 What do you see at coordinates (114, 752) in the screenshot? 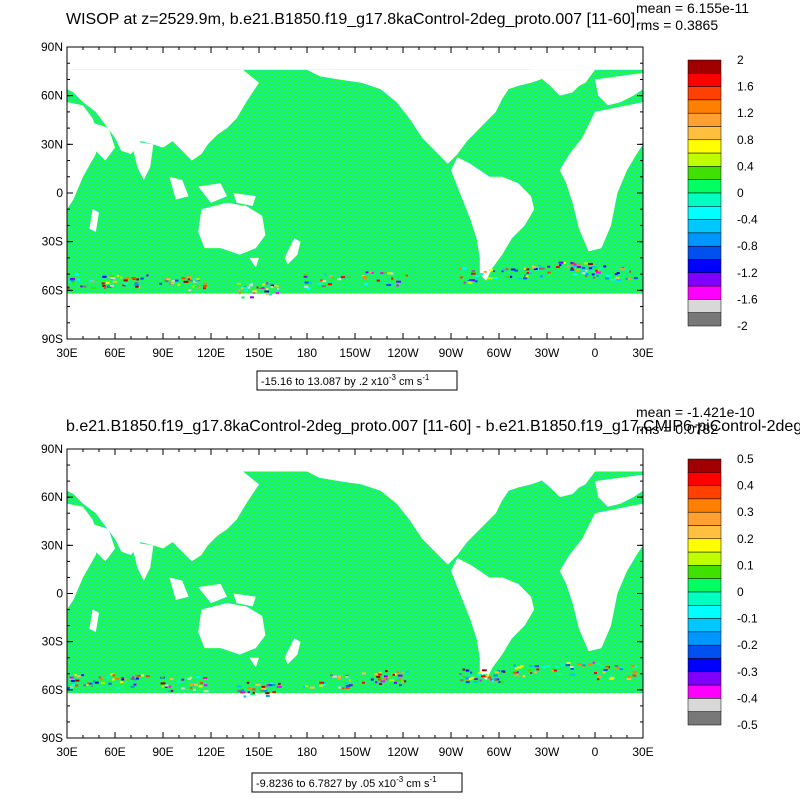
I see `x-tick-label: 60E` at bounding box center [114, 752].